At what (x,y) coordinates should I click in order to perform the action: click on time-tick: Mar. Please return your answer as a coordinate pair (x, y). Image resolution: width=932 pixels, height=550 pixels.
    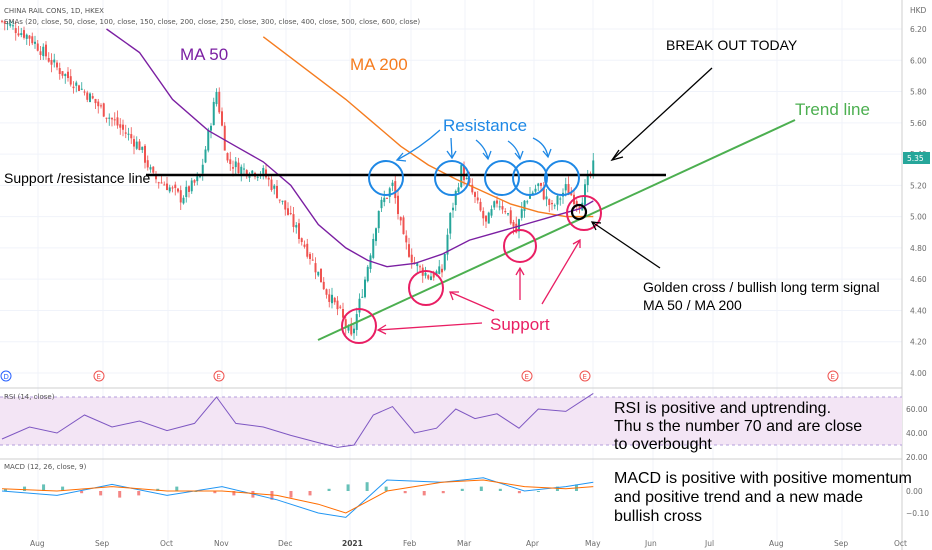
    Looking at the image, I should click on (464, 543).